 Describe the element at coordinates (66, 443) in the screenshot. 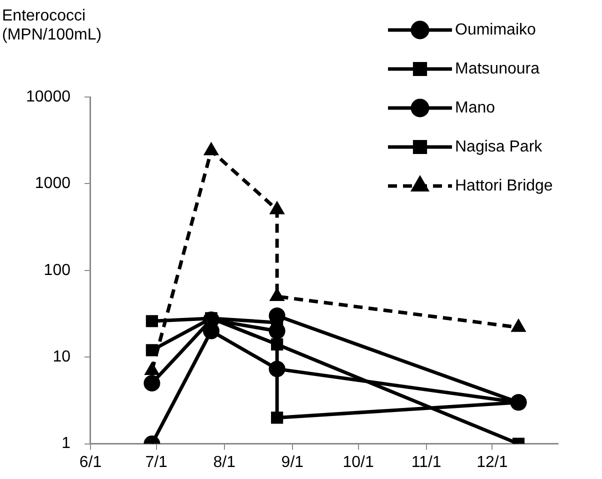

I see `y-tick-label: 1` at that location.